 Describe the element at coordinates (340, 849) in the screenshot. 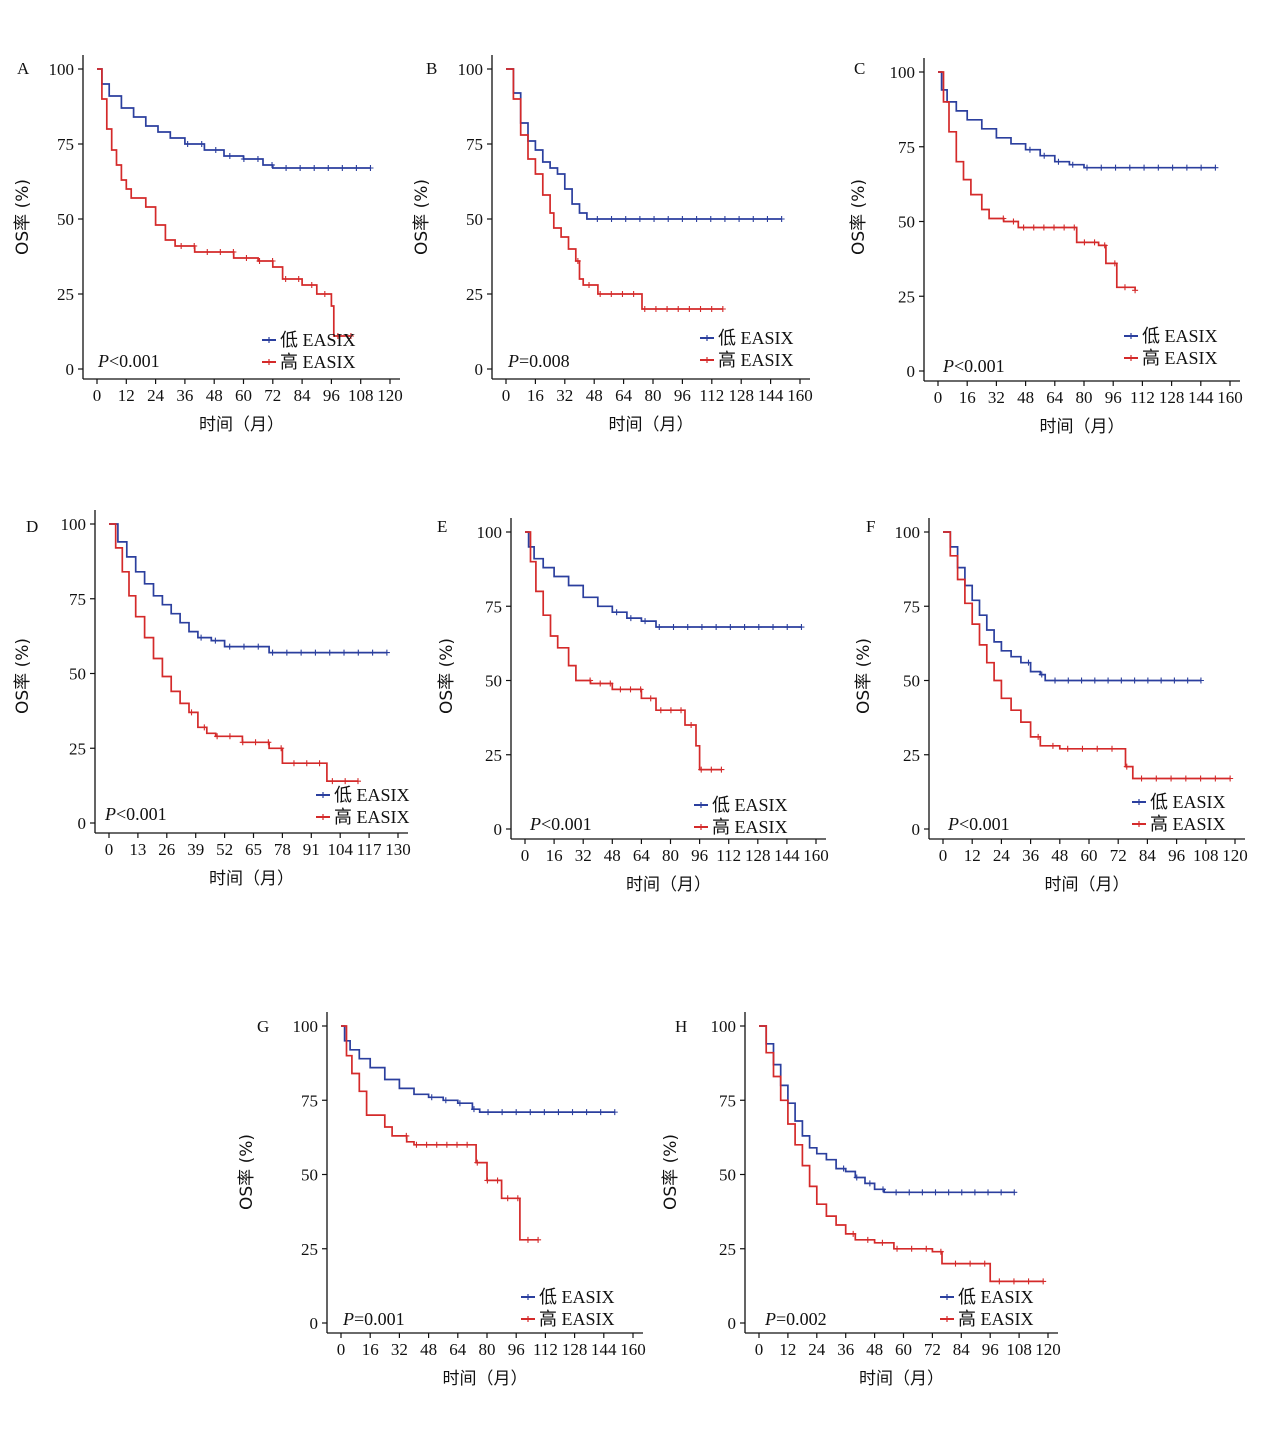

I see `x-tick-label: 104` at that location.